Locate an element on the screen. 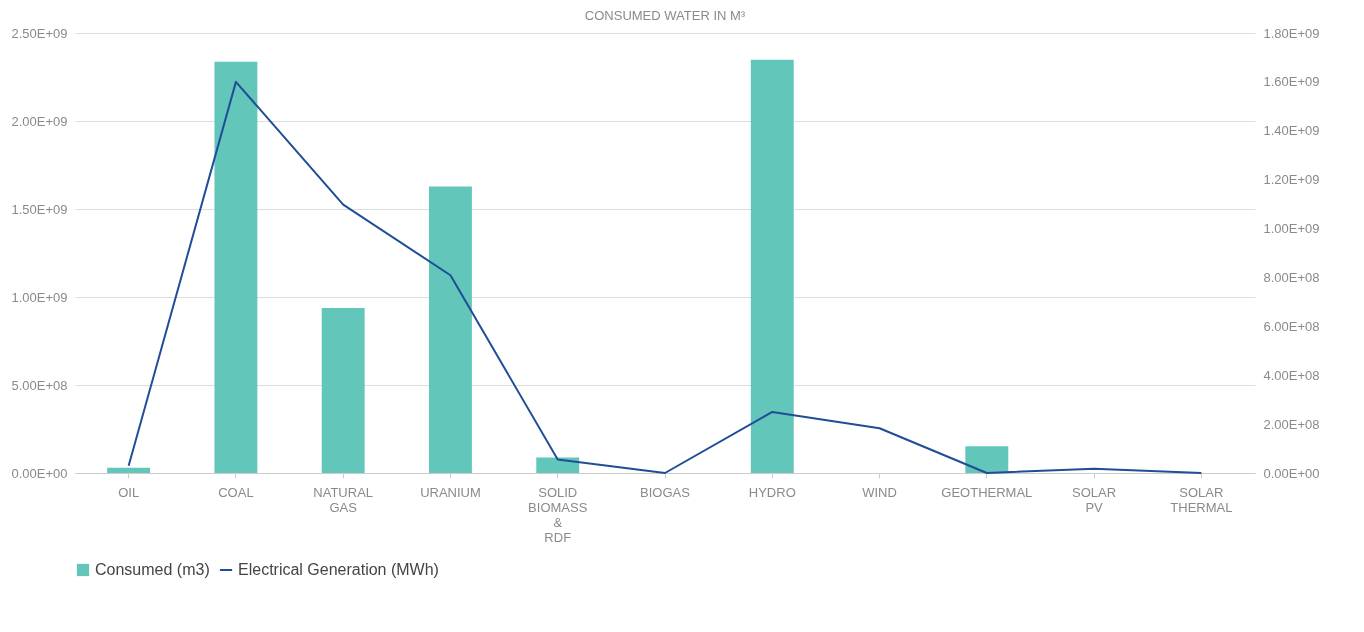  y2-tick-label: 8.00E+08 is located at coordinates (1291, 277).